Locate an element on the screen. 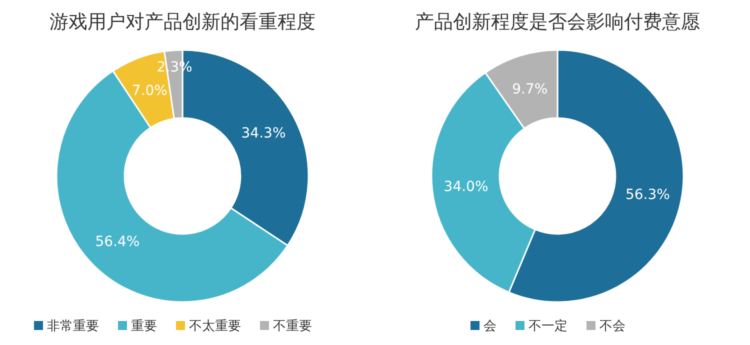 The height and width of the screenshot is (345, 750). legend-label: 非常重要 is located at coordinates (73, 326).